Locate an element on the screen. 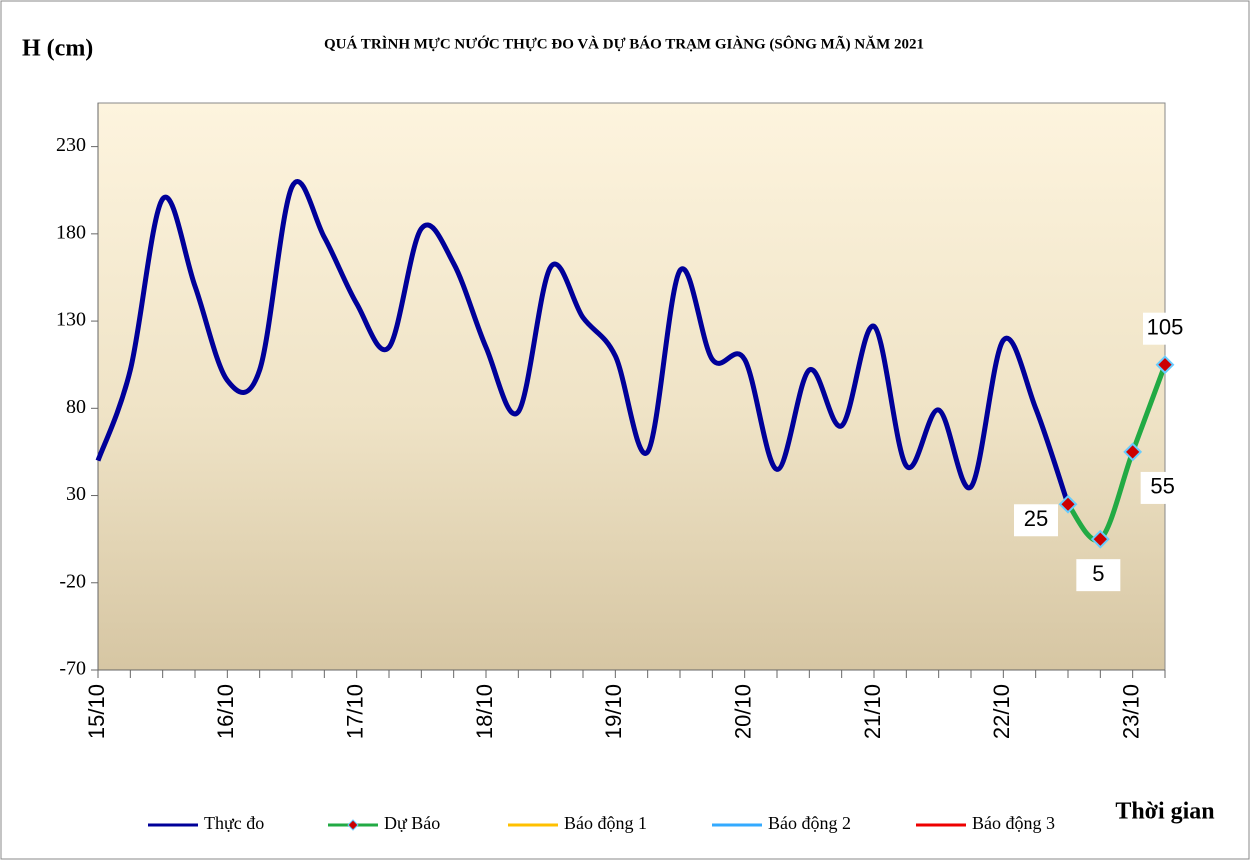 Image resolution: width=1251 pixels, height=861 pixels. legend-label: Thực đo is located at coordinates (234, 823).